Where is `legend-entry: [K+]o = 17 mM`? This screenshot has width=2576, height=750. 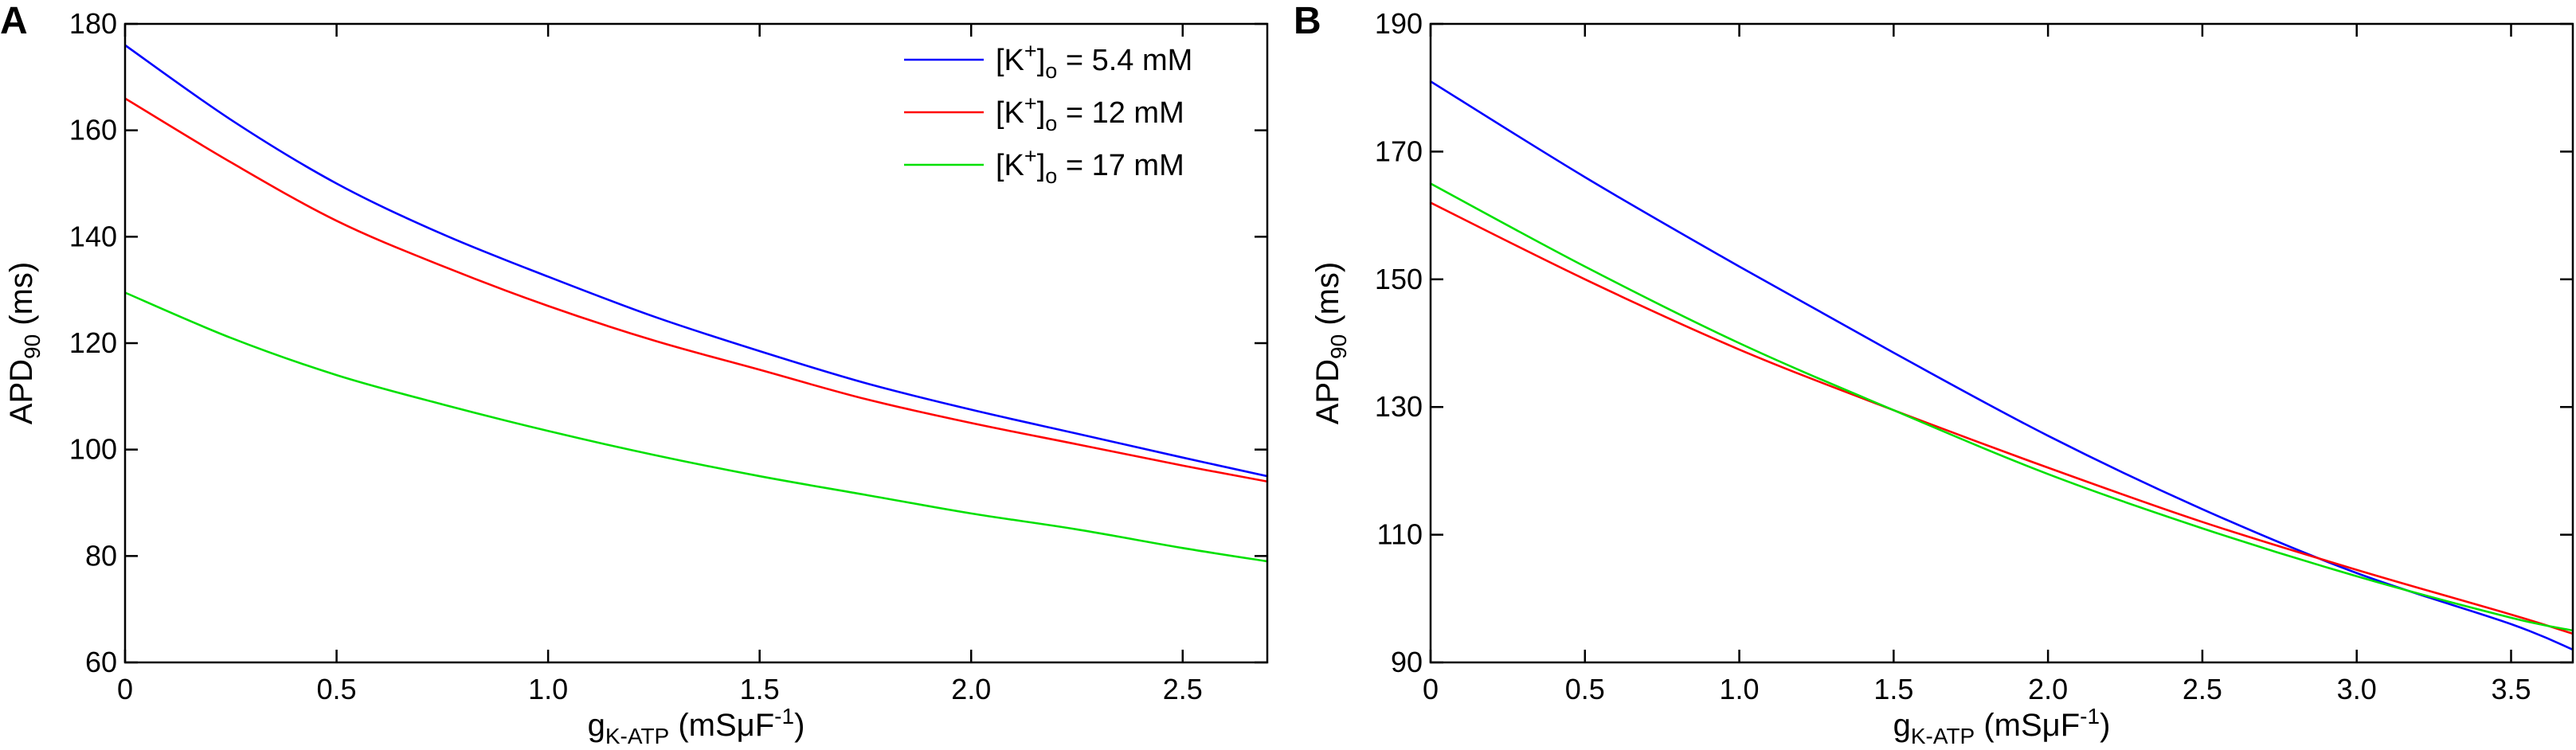 legend-entry: [K+]o = 17 mM is located at coordinates (1090, 166).